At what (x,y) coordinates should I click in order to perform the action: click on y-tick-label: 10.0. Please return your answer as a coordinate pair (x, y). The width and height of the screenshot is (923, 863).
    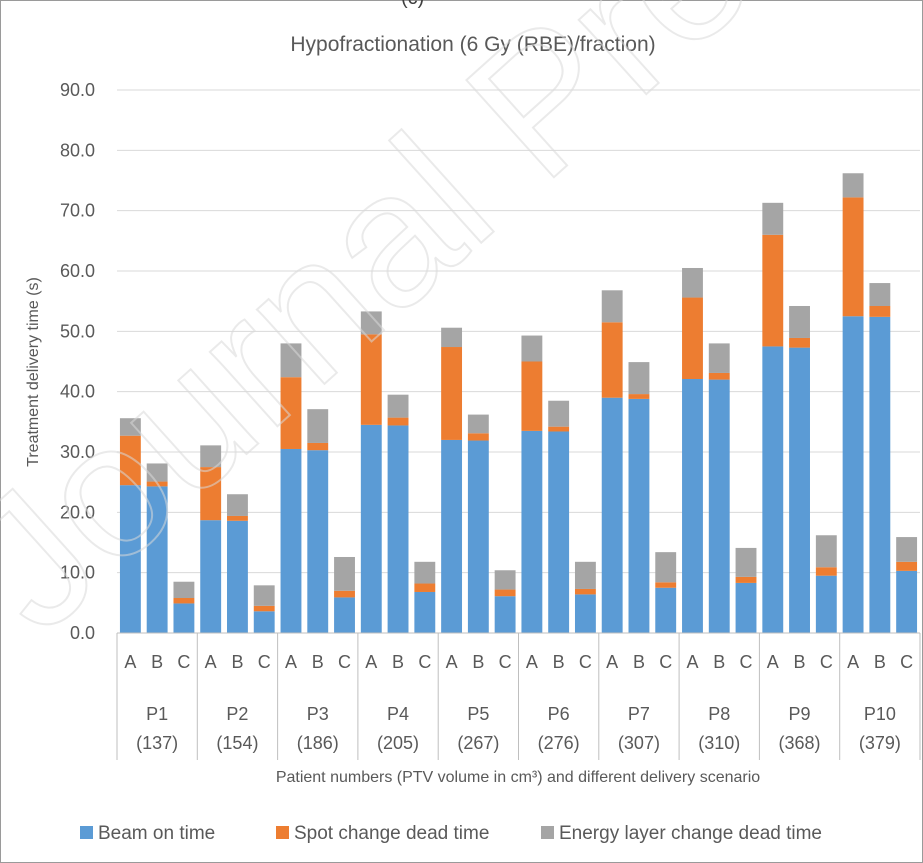
    Looking at the image, I should click on (77, 573).